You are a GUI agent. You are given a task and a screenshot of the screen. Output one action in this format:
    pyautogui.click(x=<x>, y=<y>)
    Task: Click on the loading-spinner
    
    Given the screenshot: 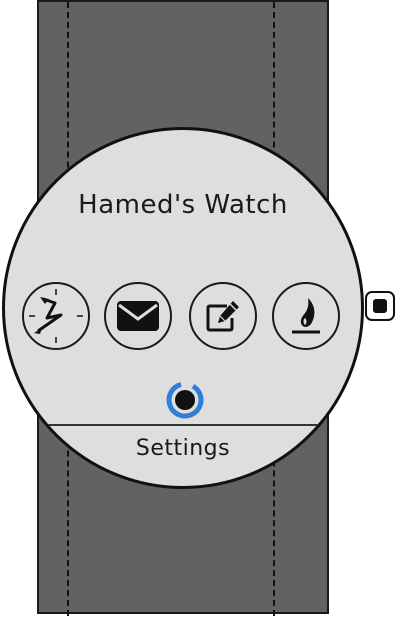 What is the action you would take?
    pyautogui.click(x=185, y=400)
    